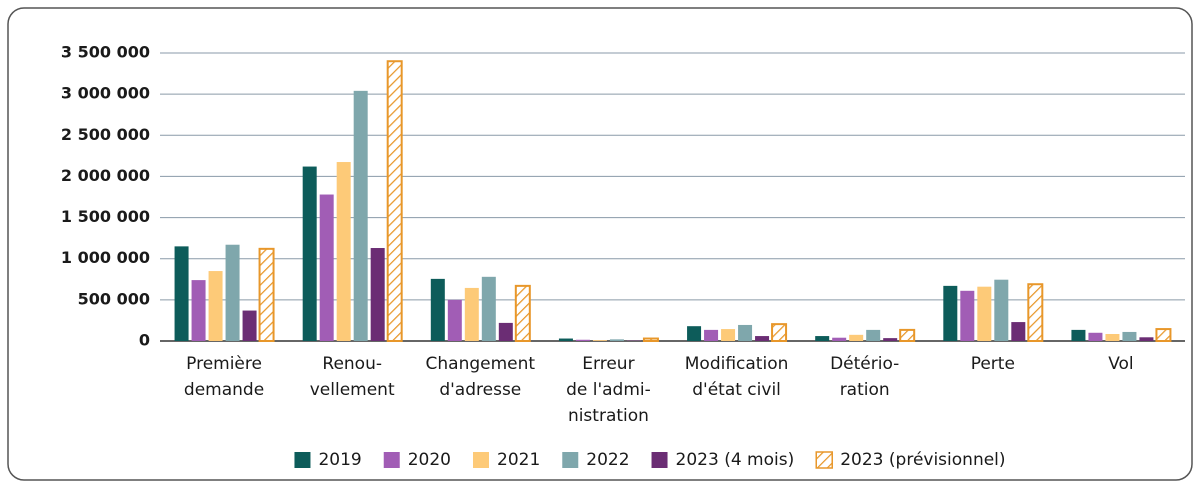  I want to click on x-tick-label: Changement, so click(481, 364).